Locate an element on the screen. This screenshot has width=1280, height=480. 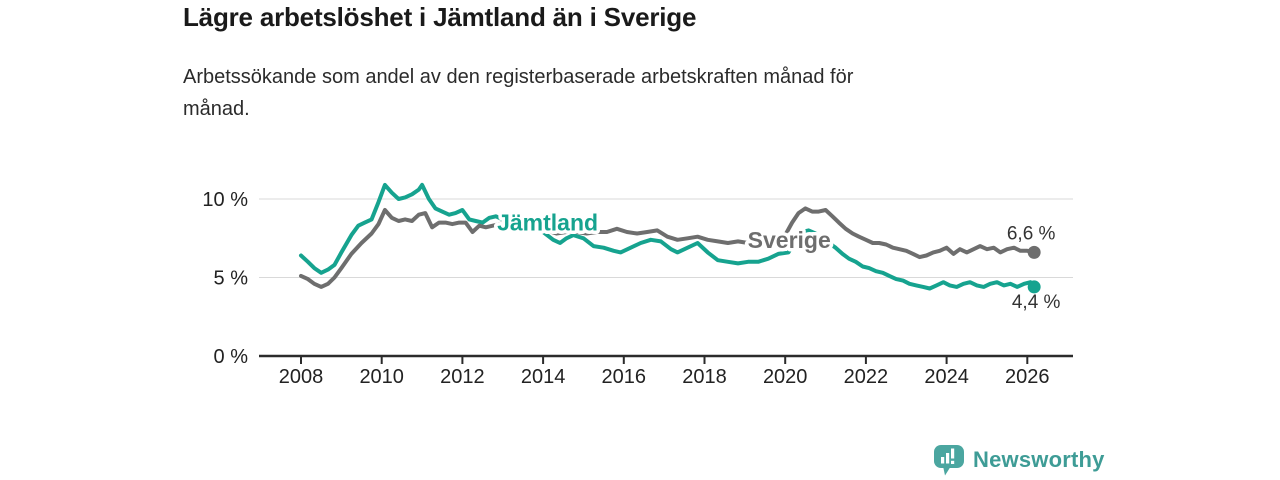
y-axis-tick-label: 5 % is located at coordinates (231, 279).